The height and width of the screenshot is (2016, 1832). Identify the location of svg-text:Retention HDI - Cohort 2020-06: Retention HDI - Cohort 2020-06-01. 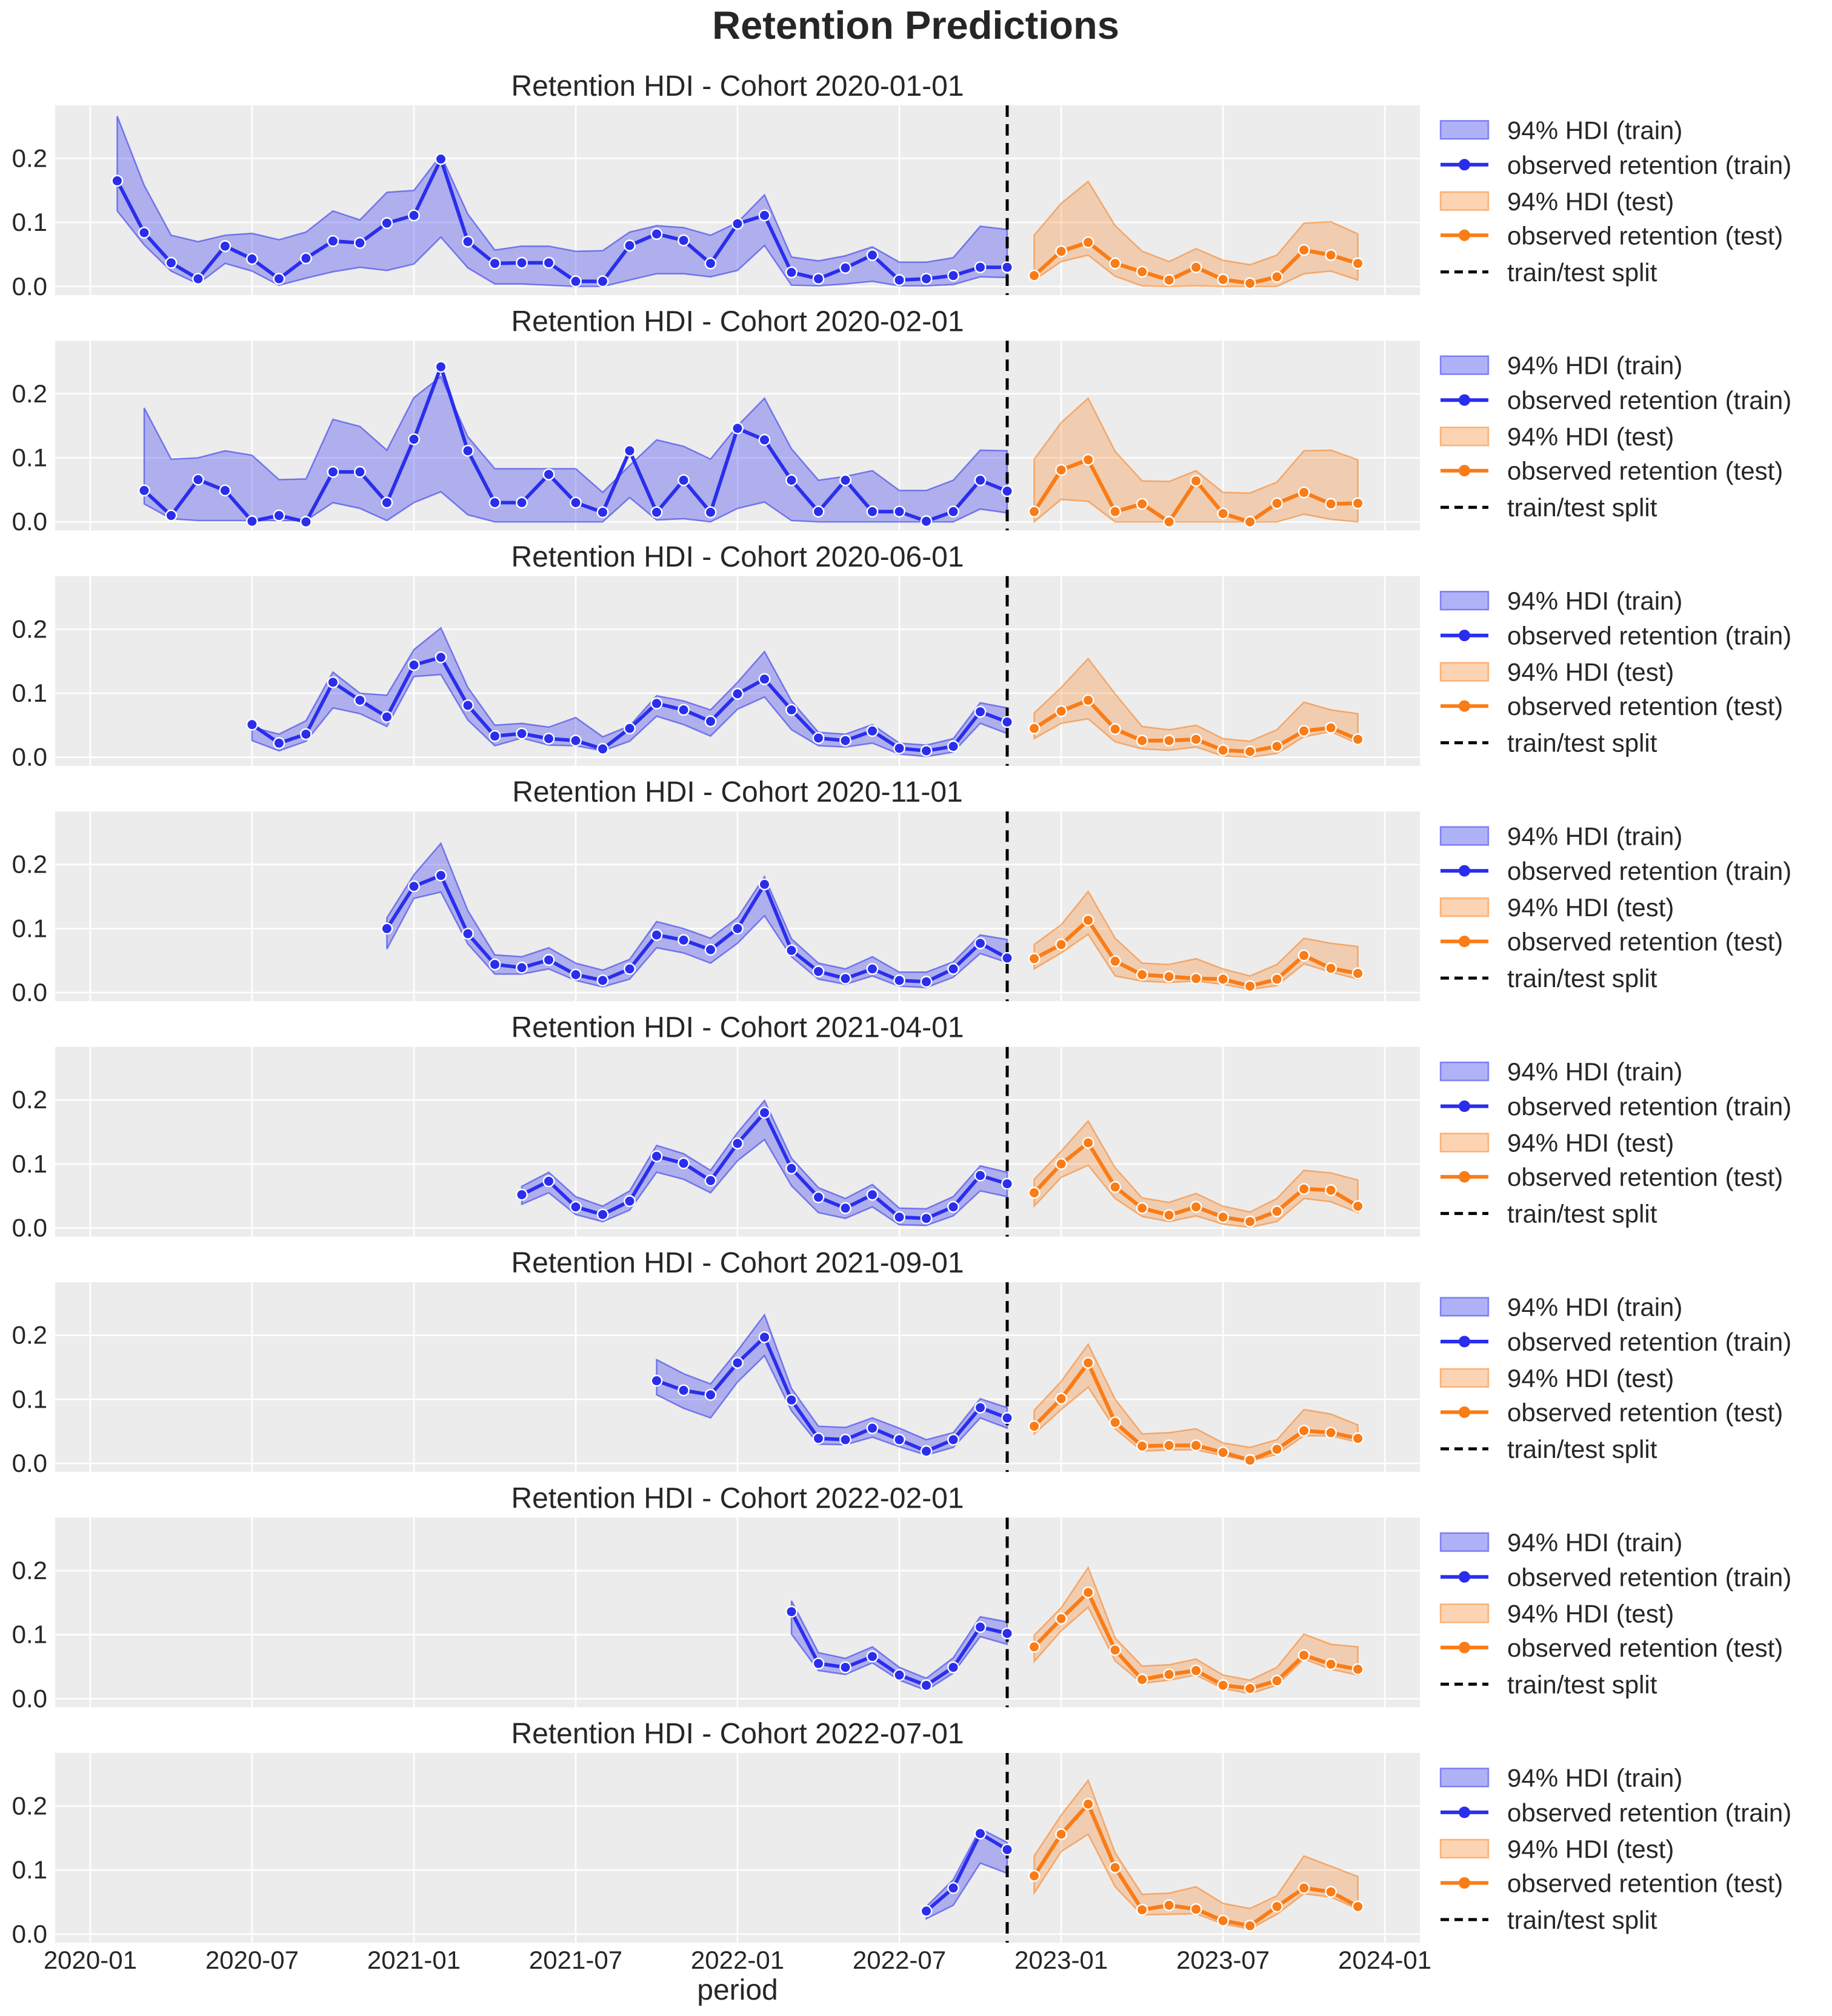
(737, 557).